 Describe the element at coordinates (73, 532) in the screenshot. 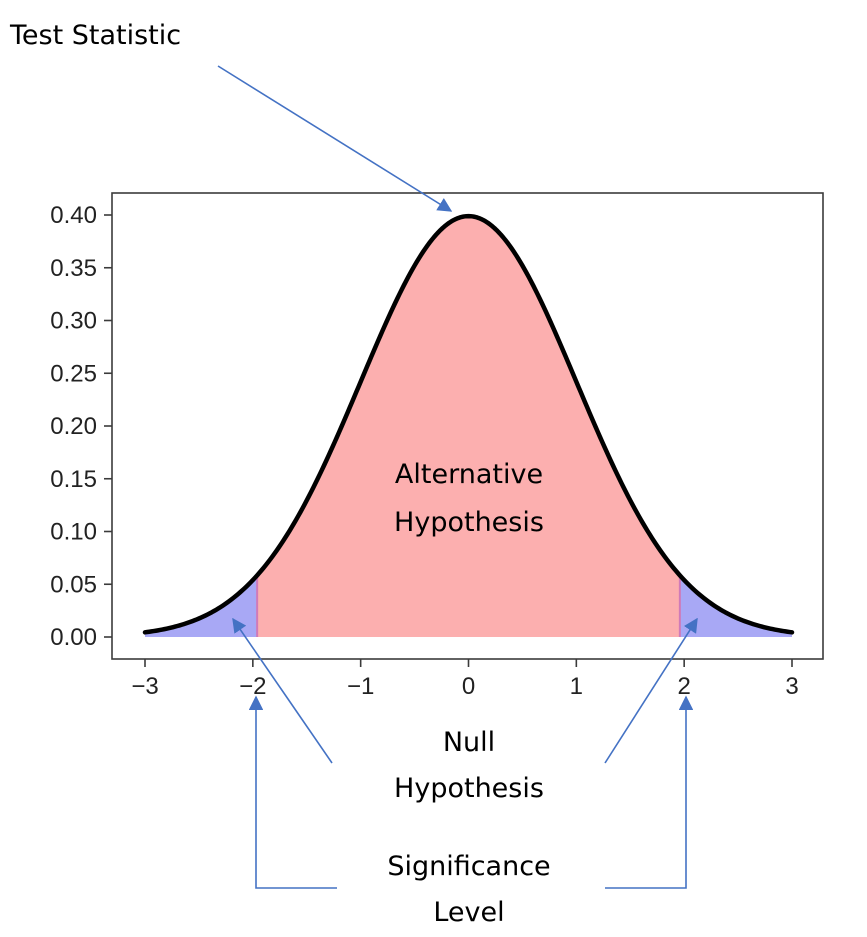

I see `y-tick-label: 0.10` at that location.